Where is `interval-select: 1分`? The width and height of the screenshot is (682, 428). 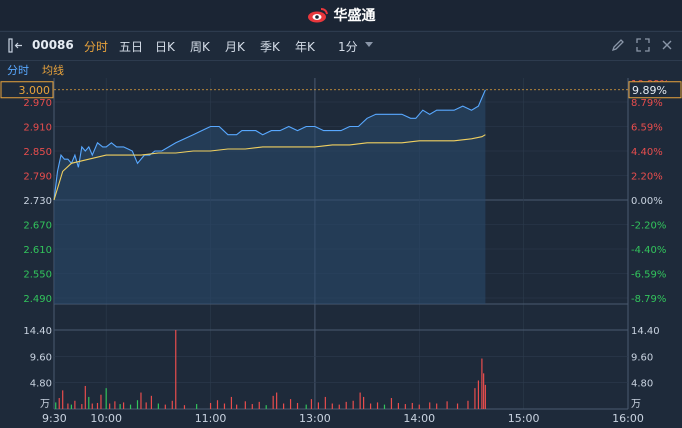
interval-select: 1分 is located at coordinates (348, 47).